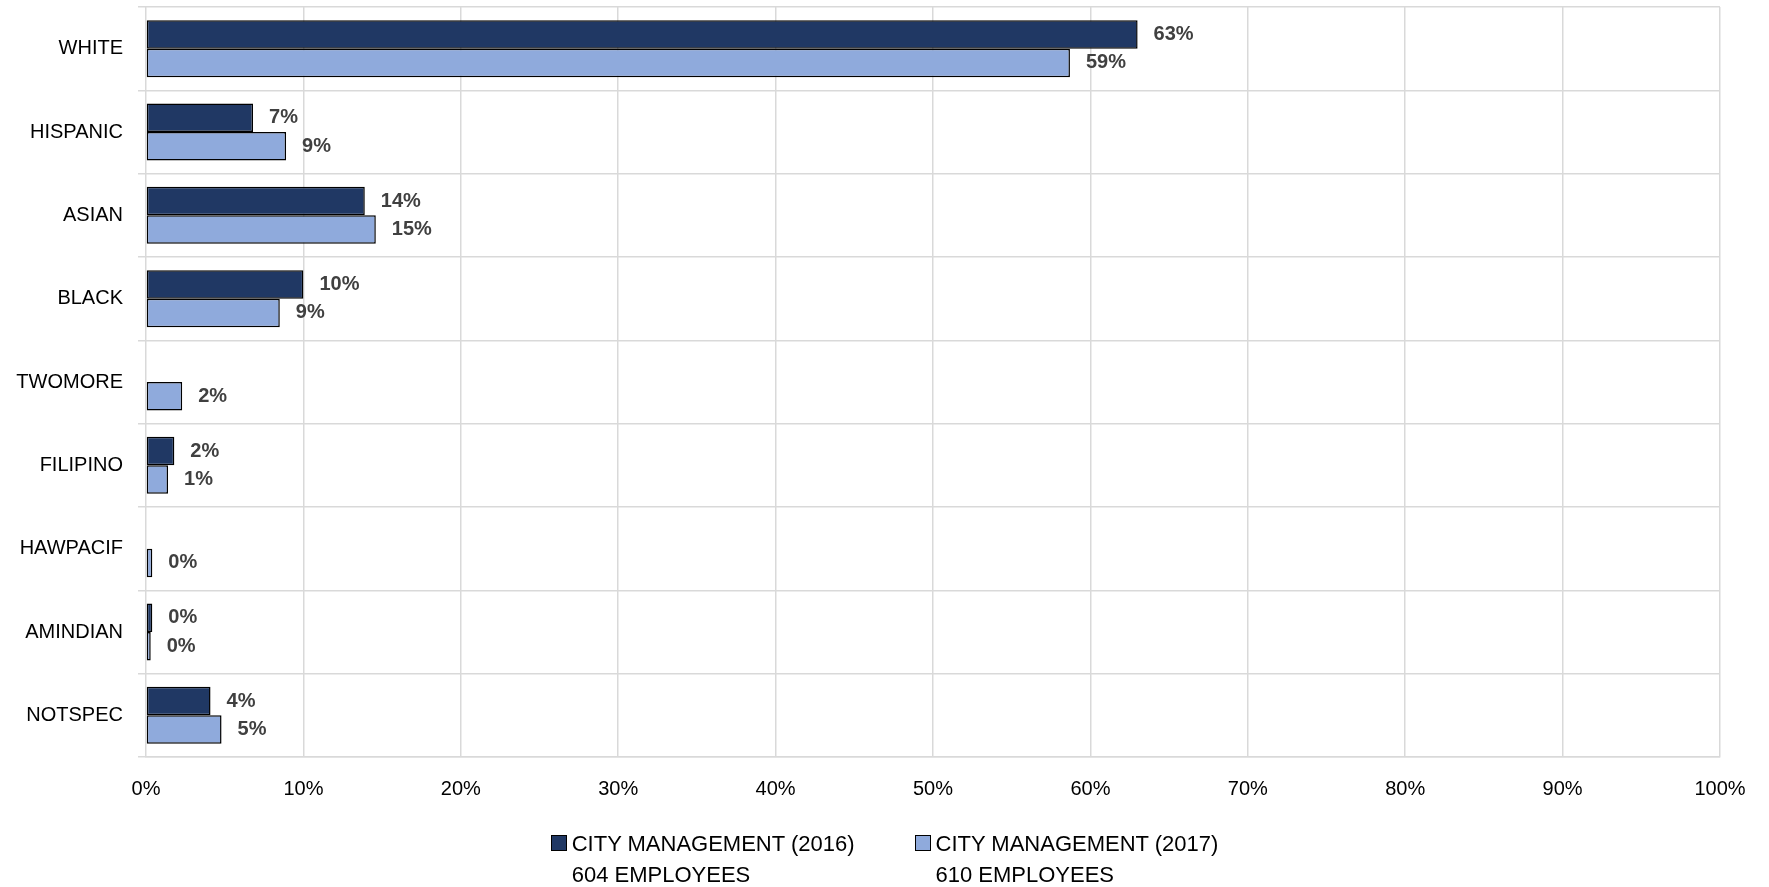 The width and height of the screenshot is (1769, 887). I want to click on x-tick-label: 10%, so click(303, 787).